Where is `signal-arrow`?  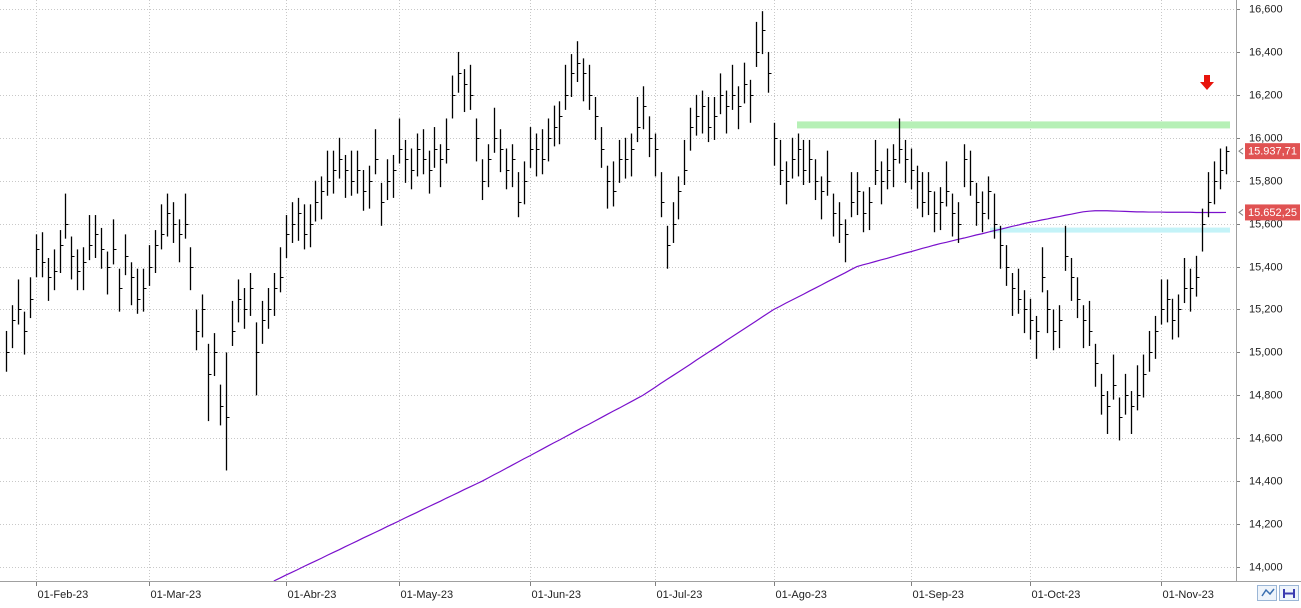
signal-arrow is located at coordinates (1207, 82).